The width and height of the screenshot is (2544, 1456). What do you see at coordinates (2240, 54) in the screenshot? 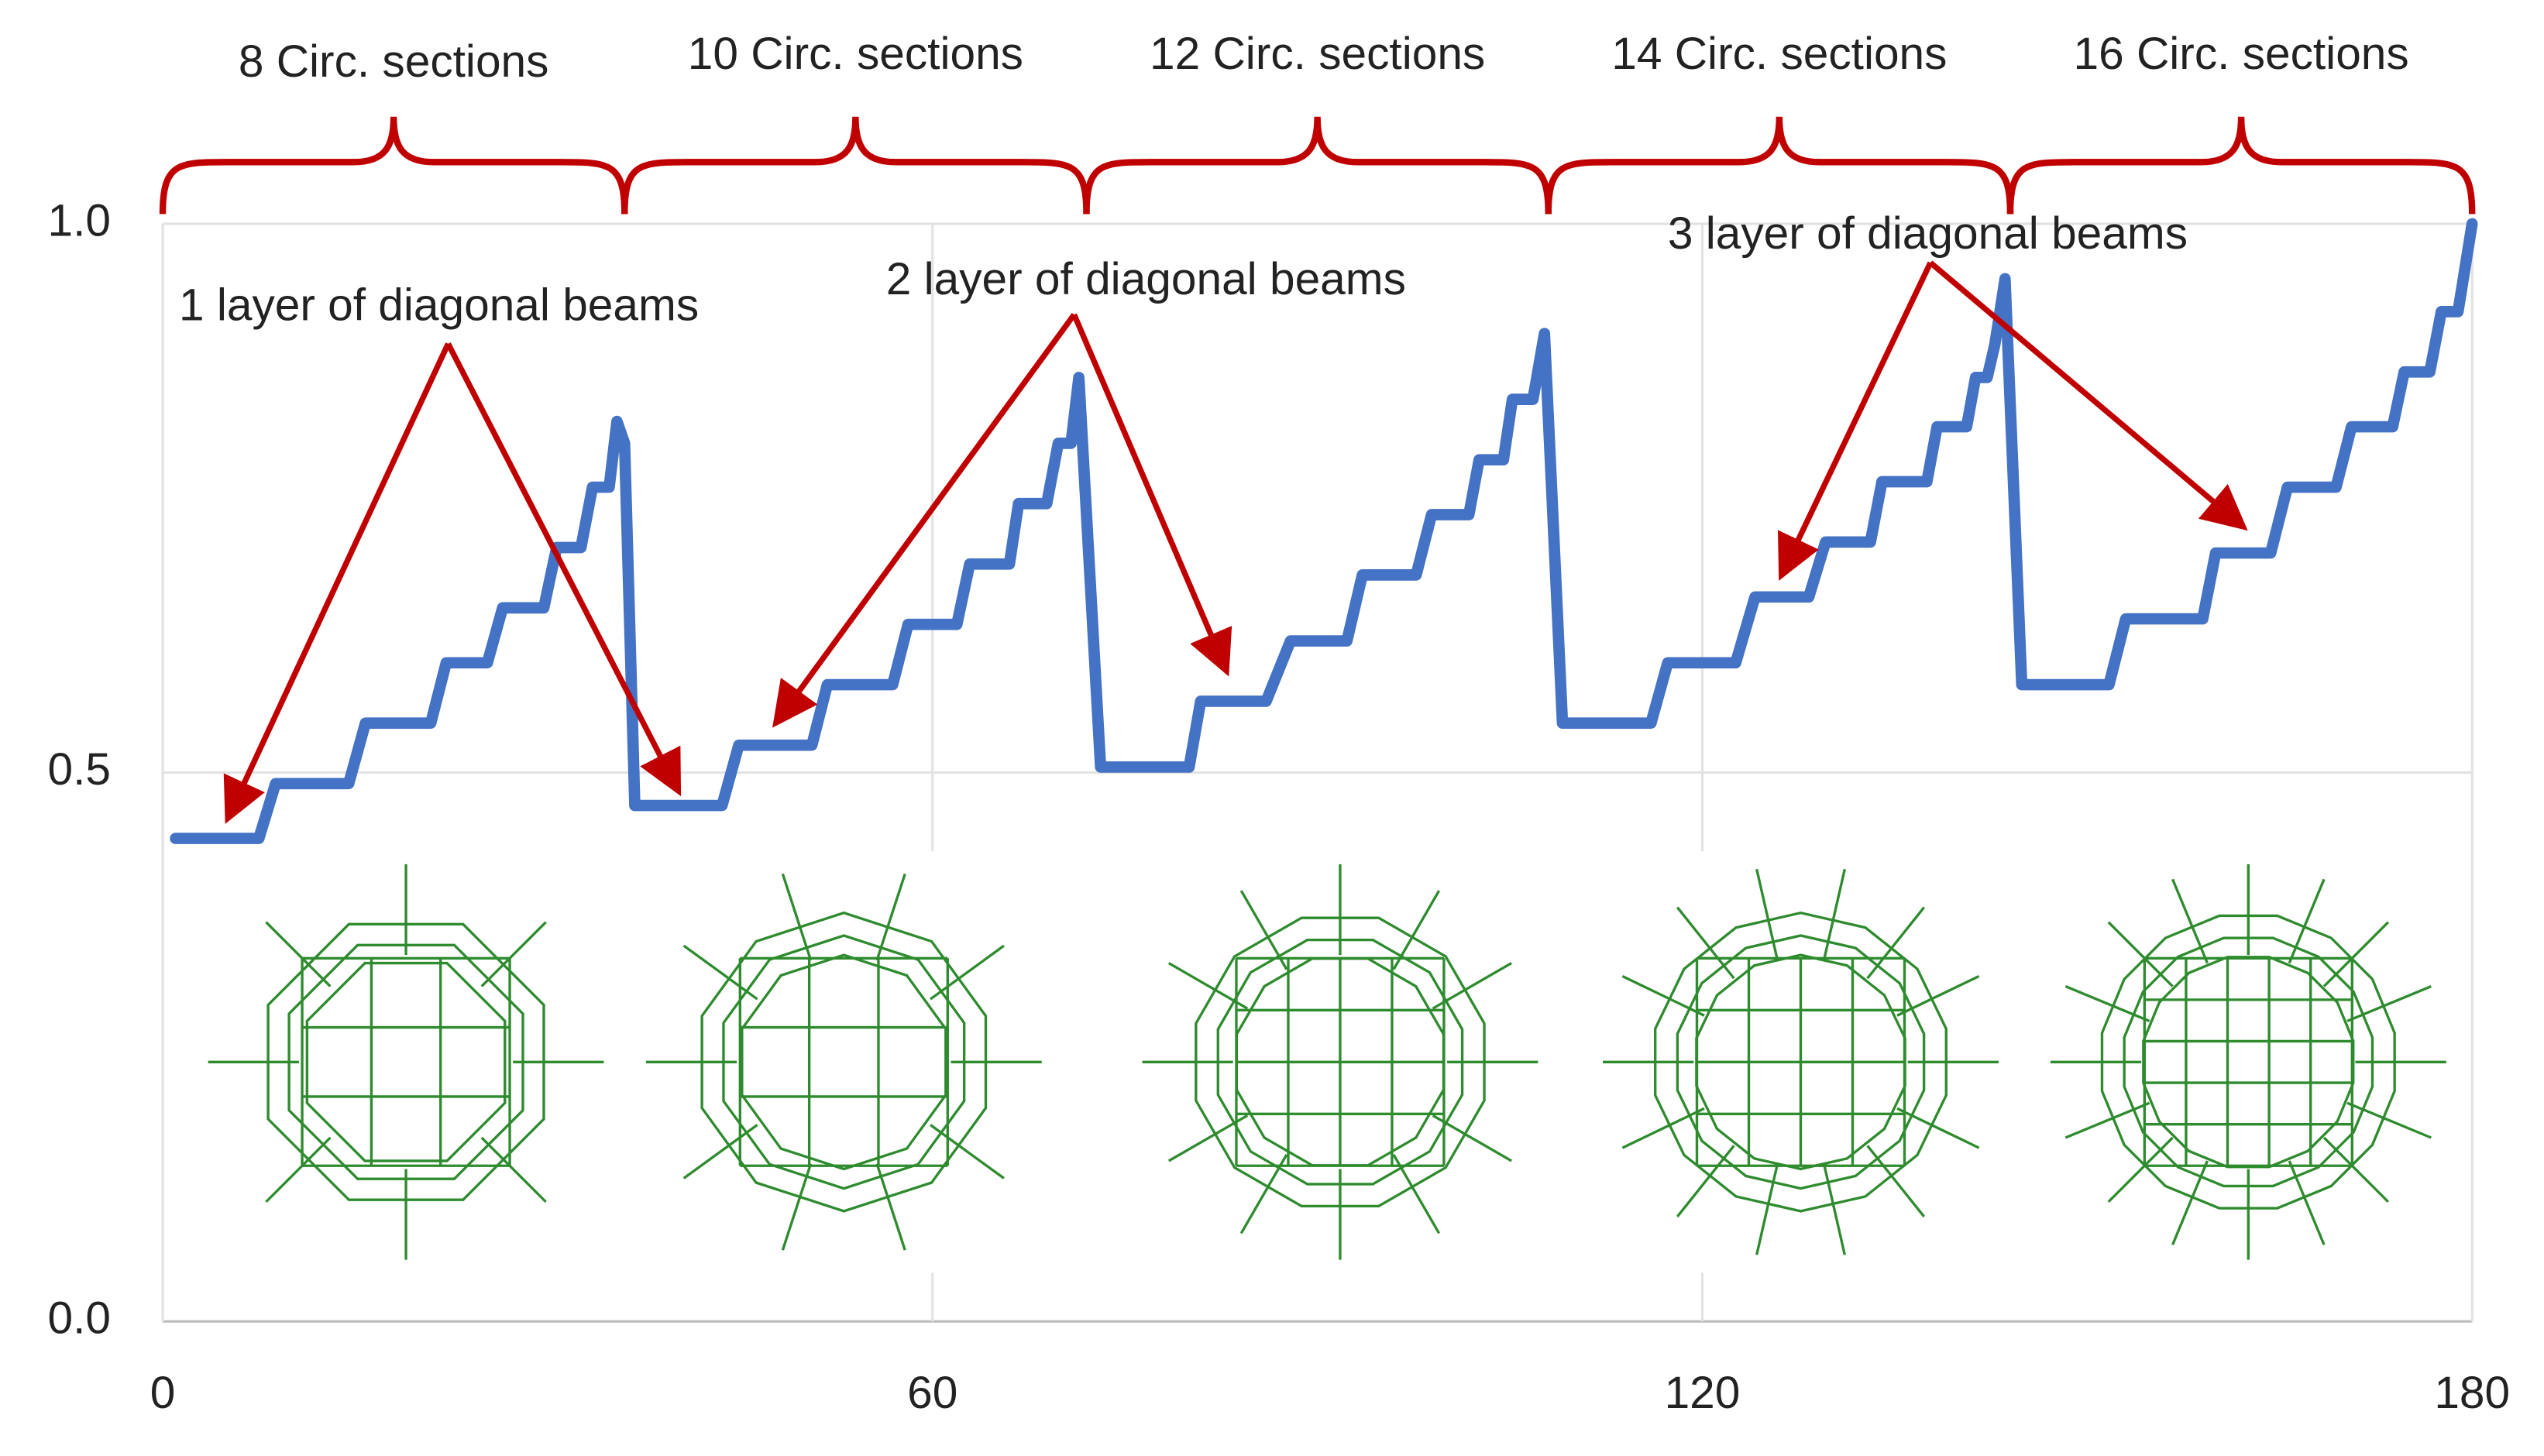
I see `section-label: 16 Circ. sections` at bounding box center [2240, 54].